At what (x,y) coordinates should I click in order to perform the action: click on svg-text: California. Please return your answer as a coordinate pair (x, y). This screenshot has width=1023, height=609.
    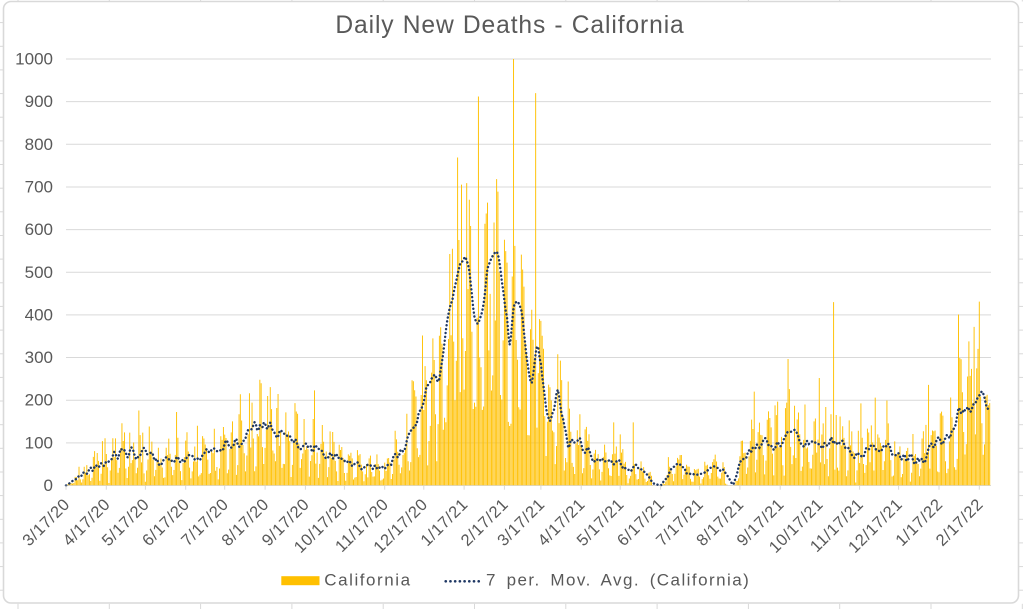
    Looking at the image, I should click on (367, 580).